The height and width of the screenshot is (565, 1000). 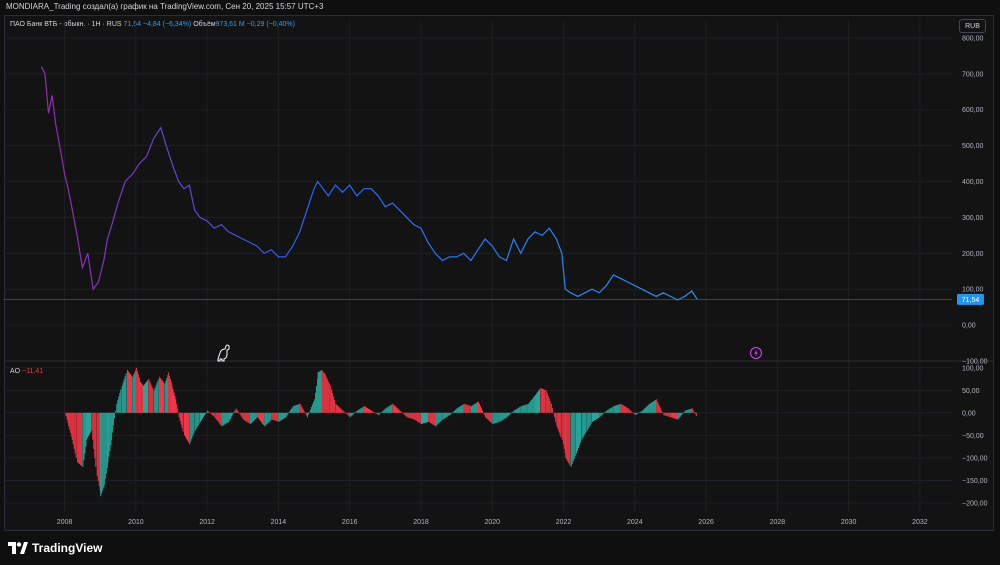 I want to click on volume-change: −0,29 (−0,40%), so click(x=270, y=24).